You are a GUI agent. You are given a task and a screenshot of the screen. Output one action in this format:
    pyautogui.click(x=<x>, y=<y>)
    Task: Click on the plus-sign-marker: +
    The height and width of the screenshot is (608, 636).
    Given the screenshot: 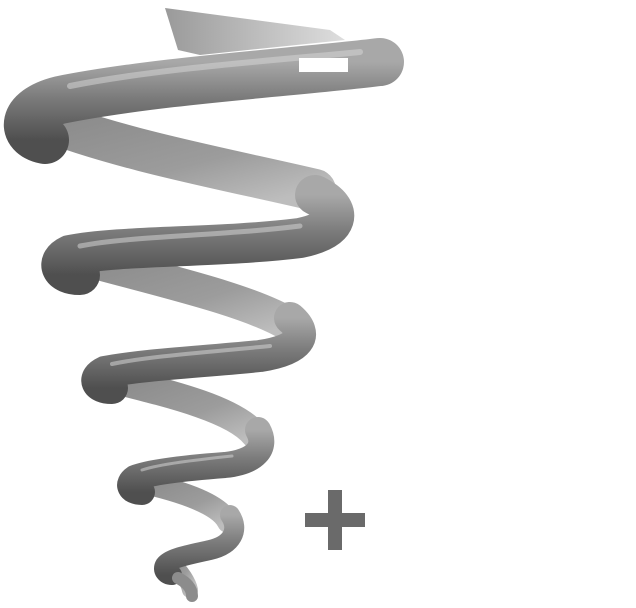 What is the action you would take?
    pyautogui.click(x=335, y=520)
    